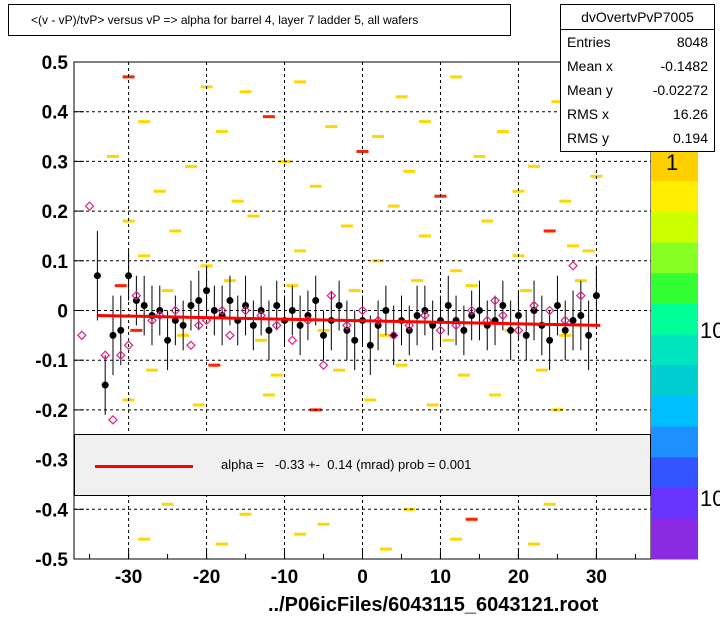 Image resolution: width=720 pixels, height=620 pixels. I want to click on stats-value: 0.194, so click(690, 138).